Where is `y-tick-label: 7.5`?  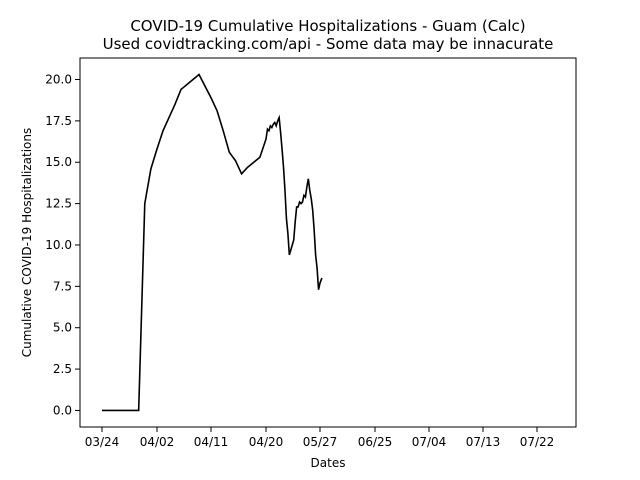
y-tick-label: 7.5 is located at coordinates (62, 286).